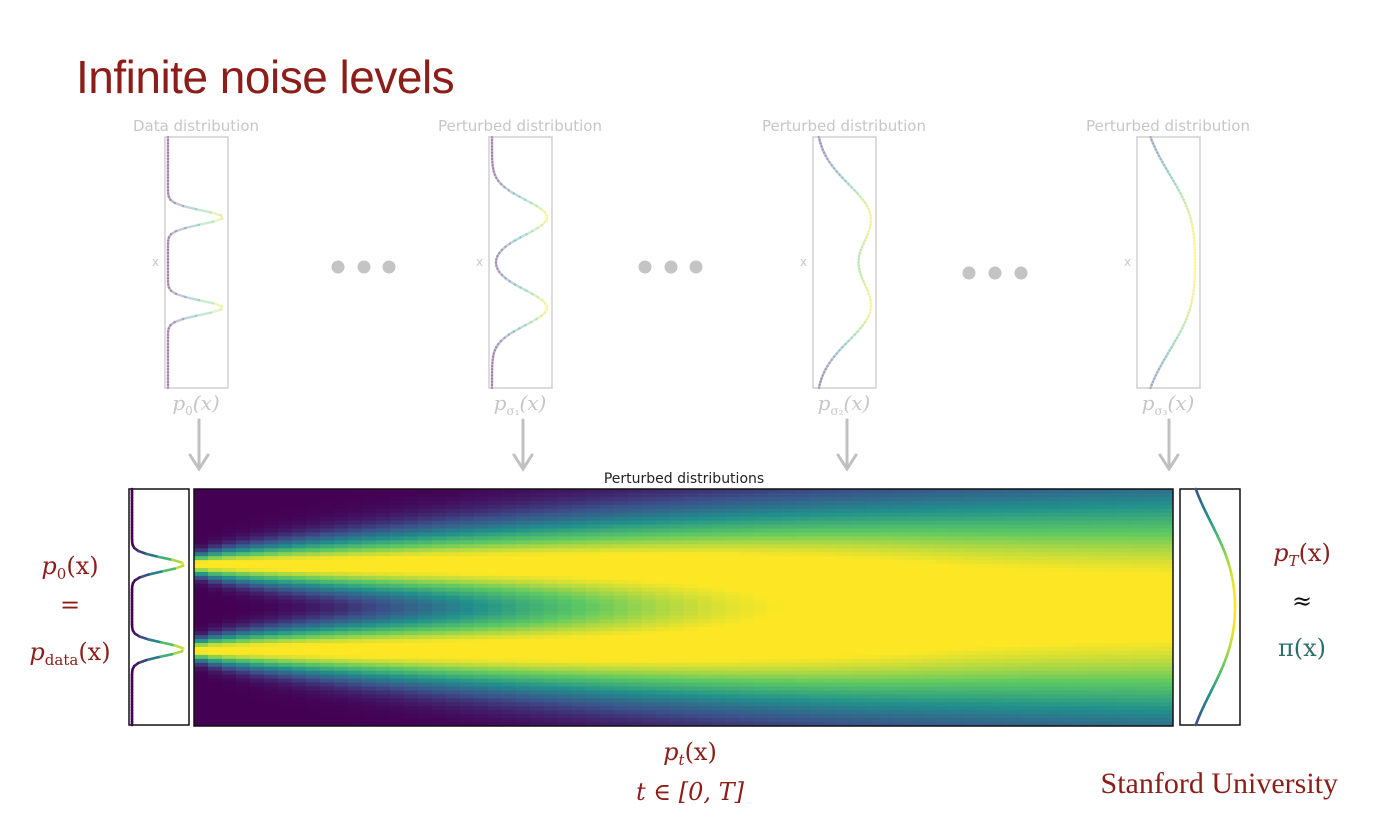  What do you see at coordinates (684, 479) in the screenshot?
I see `heatmap-title: Perturbed distributions` at bounding box center [684, 479].